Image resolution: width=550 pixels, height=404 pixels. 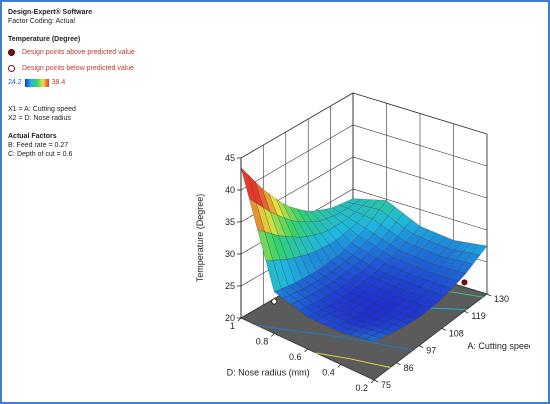 I want to click on z-tick-label-3: 35, so click(x=230, y=222).